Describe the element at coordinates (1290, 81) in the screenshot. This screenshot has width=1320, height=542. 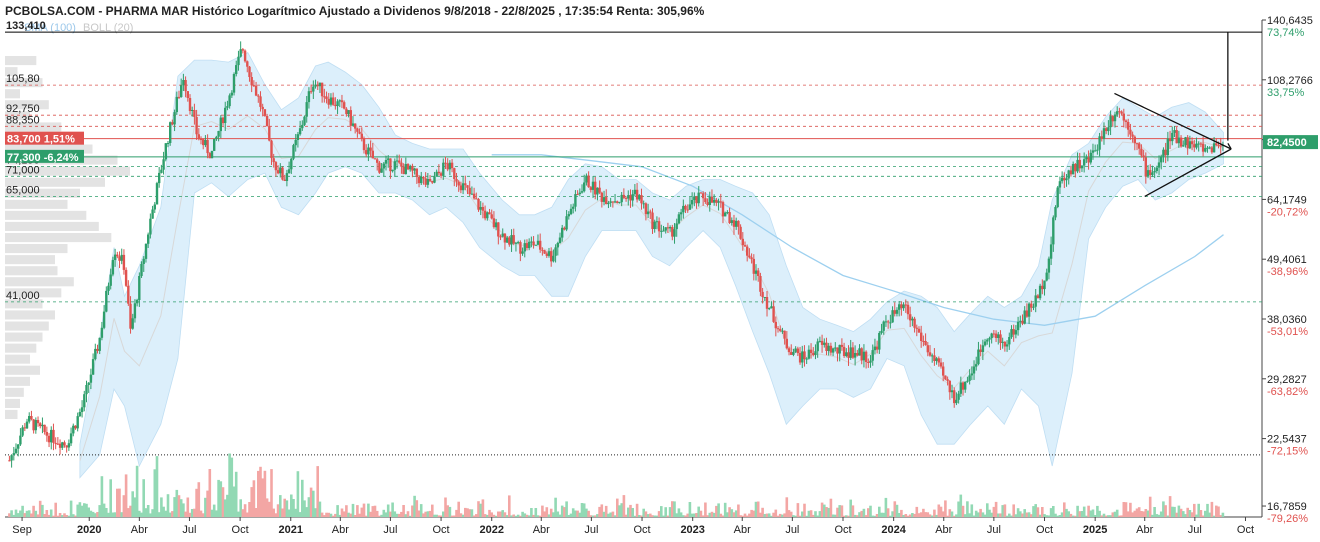
I see `y-tick-label: 108,2766` at that location.